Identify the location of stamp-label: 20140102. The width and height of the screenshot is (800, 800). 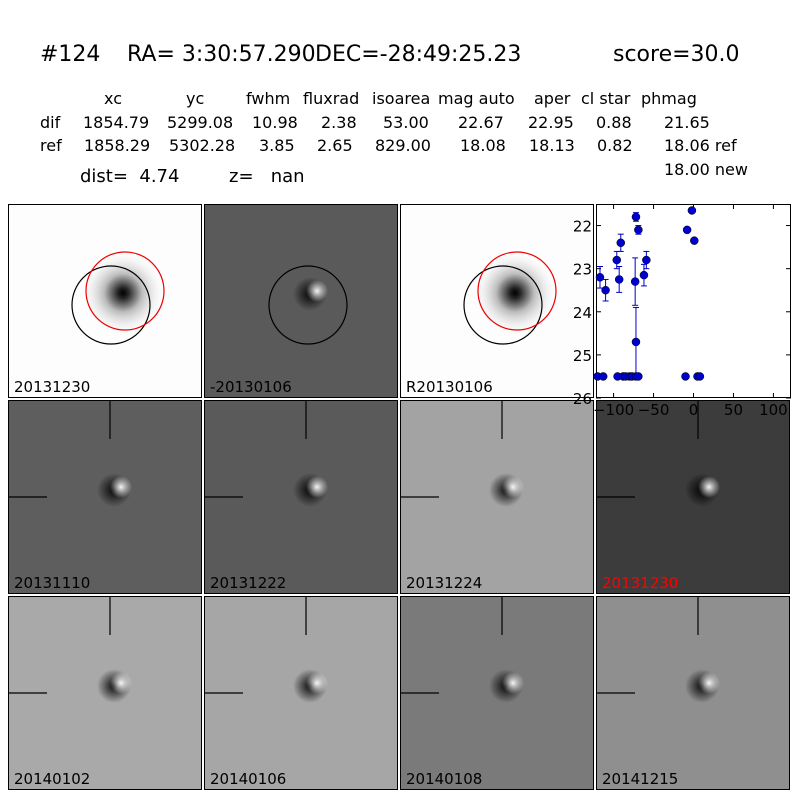
(52, 779).